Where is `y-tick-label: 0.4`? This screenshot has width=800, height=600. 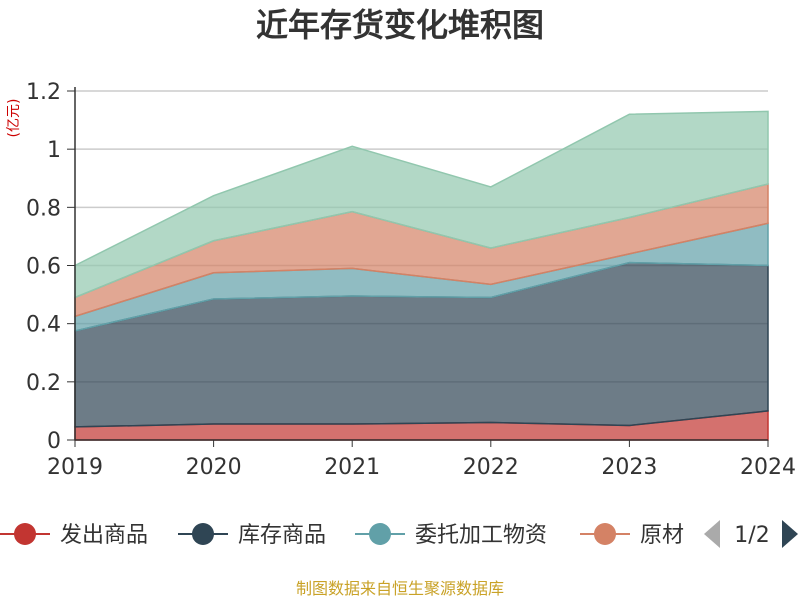 y-tick-label: 0.4 is located at coordinates (43, 325).